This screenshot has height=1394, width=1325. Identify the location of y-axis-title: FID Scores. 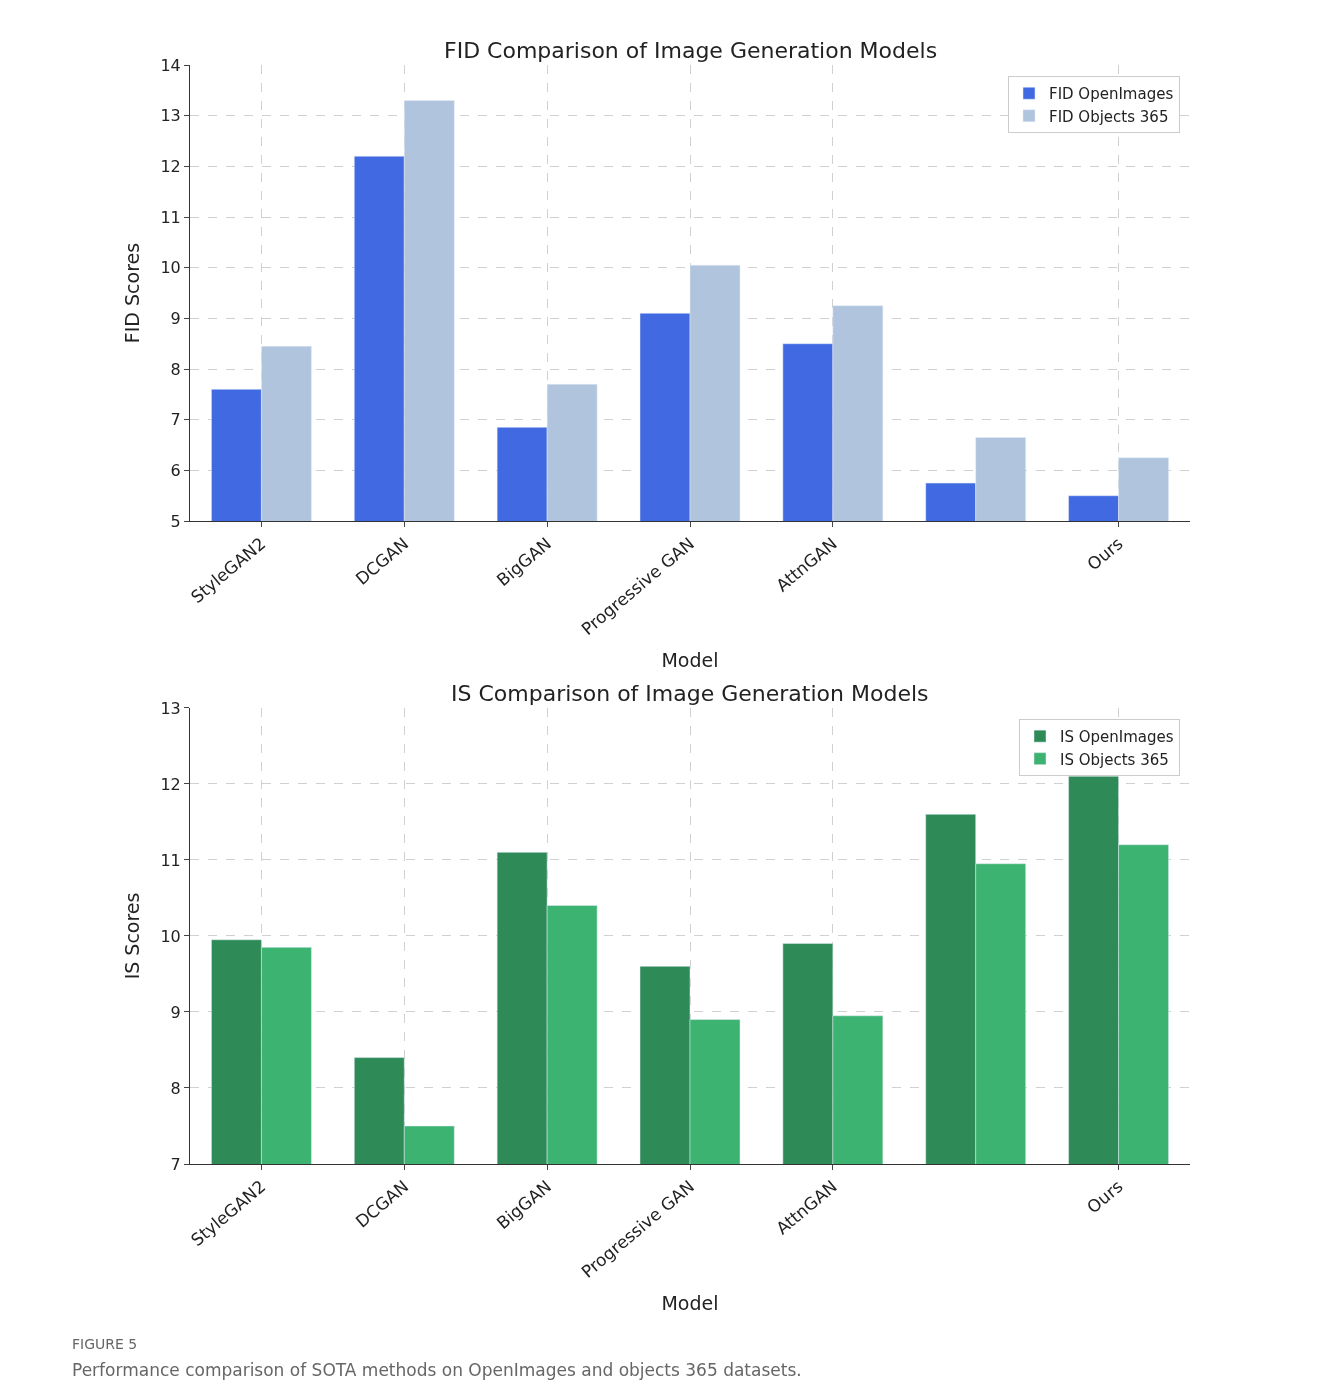
(132, 293).